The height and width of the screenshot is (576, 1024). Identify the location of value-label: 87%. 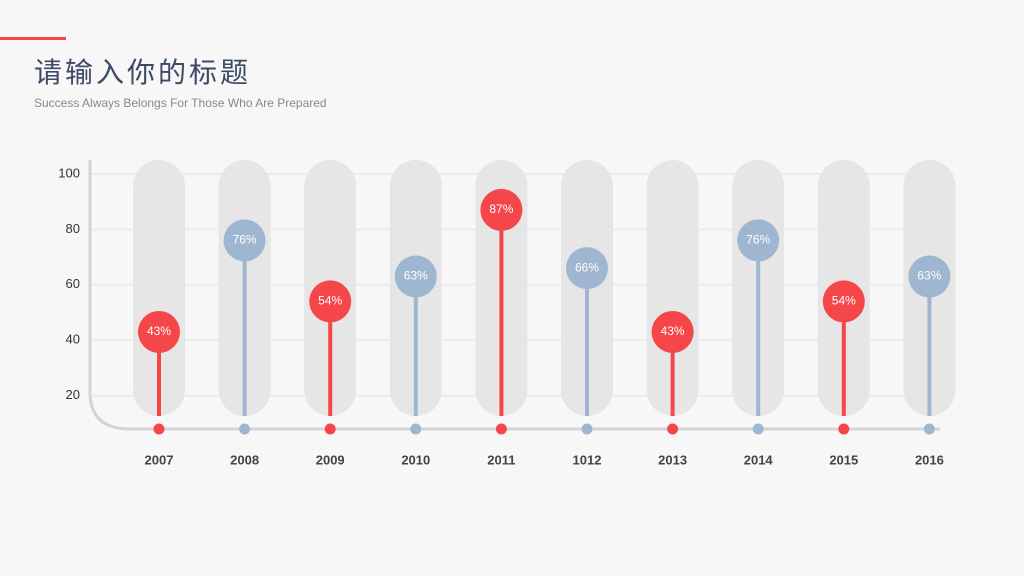
(501, 209).